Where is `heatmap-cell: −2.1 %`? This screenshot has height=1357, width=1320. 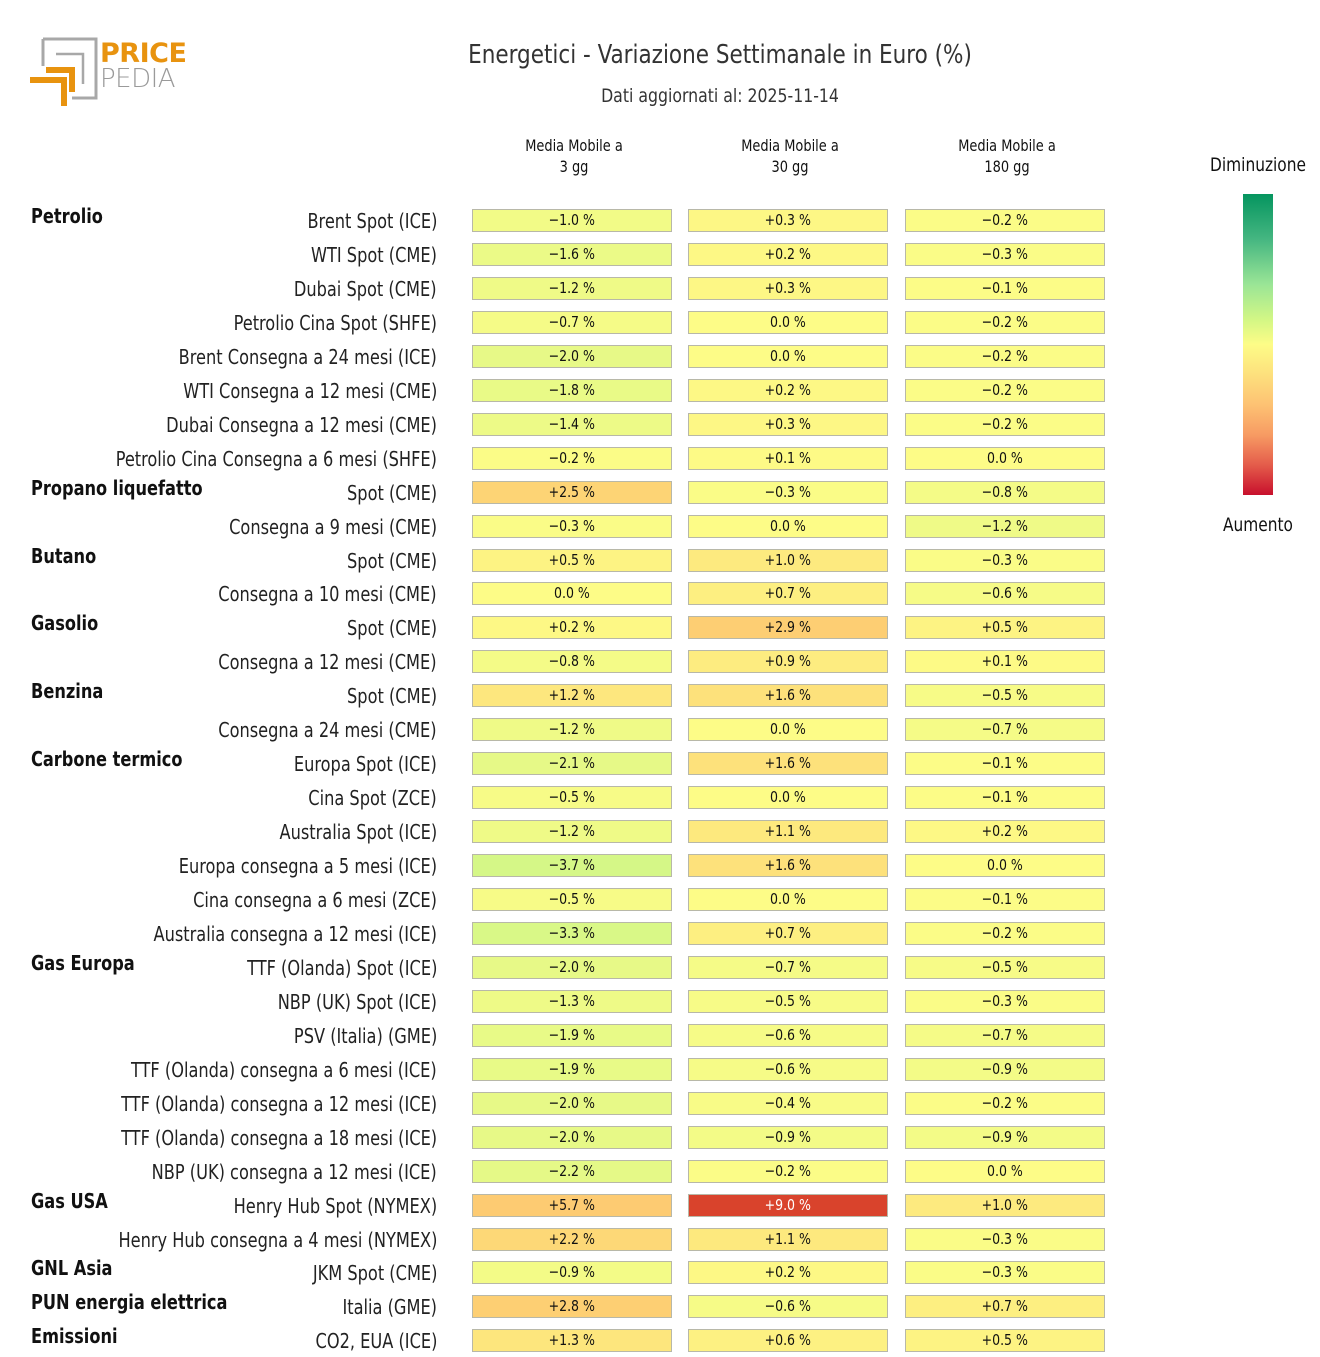
heatmap-cell: −2.1 % is located at coordinates (572, 764).